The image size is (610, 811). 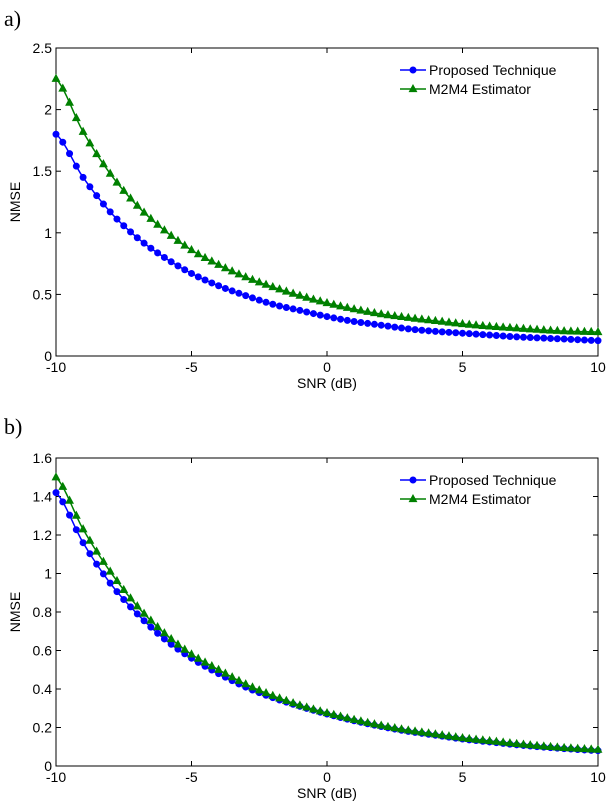 I want to click on y-tick-label: 0, so click(x=48, y=766).